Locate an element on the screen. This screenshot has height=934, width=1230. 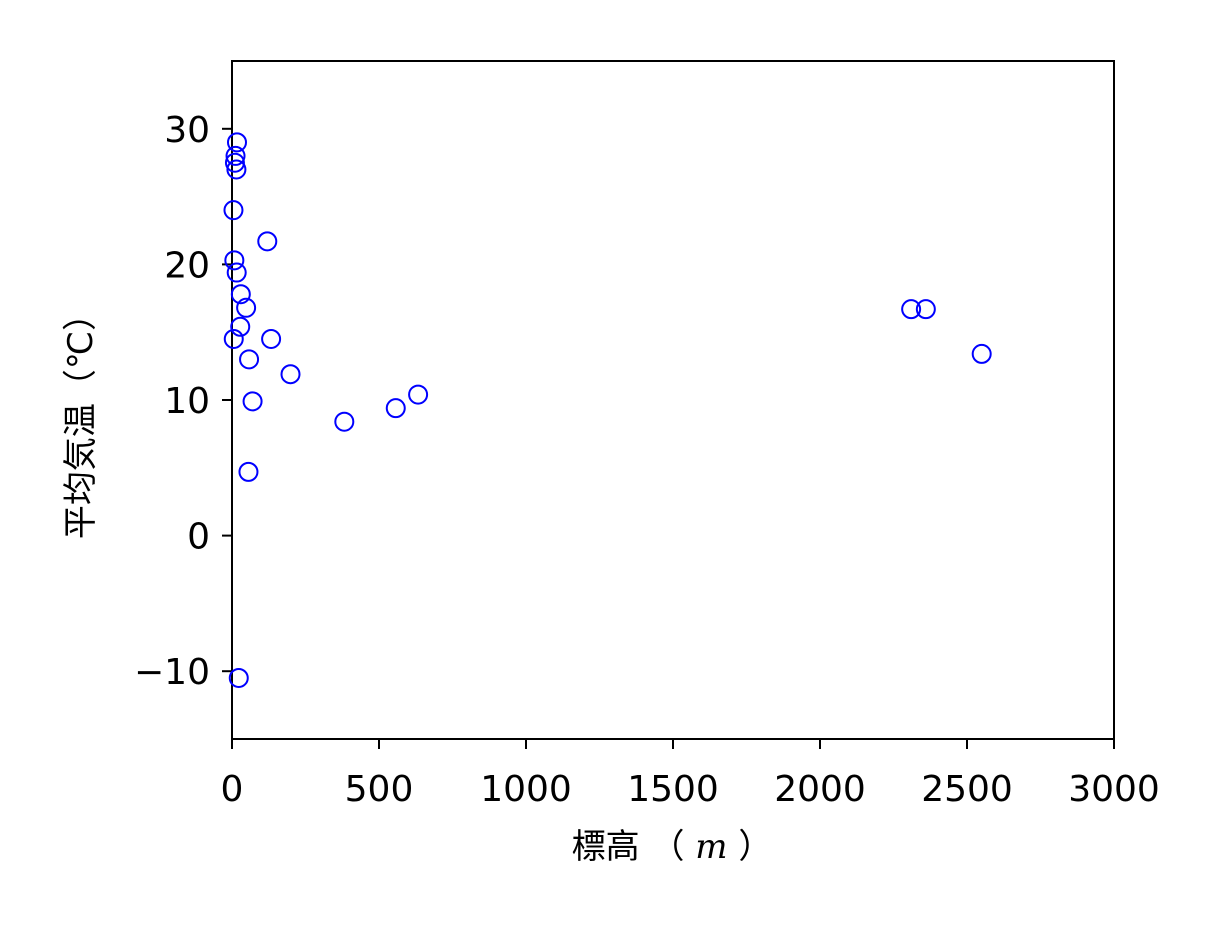
x-tick-label: 2000 is located at coordinates (820, 789).